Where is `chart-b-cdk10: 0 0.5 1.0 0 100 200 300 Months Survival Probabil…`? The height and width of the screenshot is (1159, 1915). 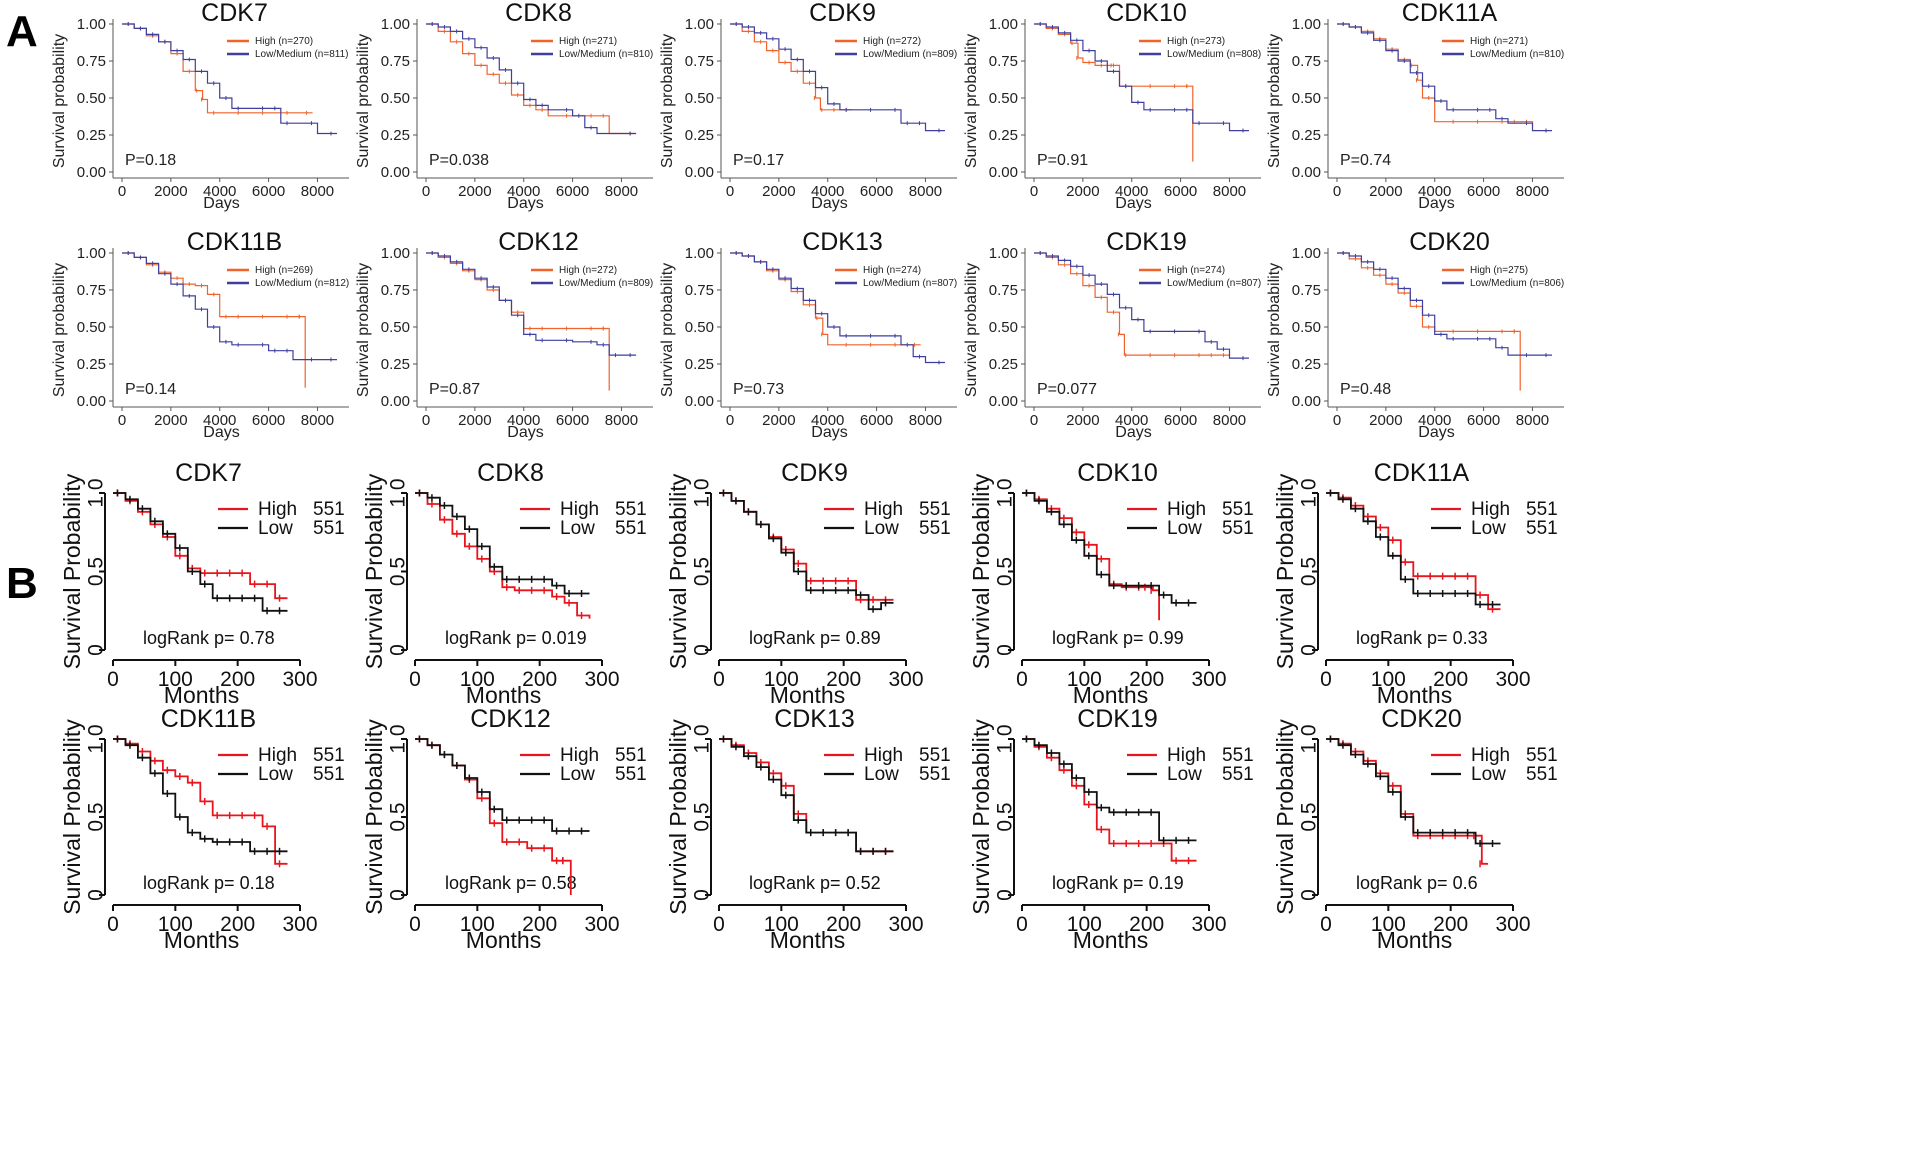
chart-b-cdk10: 0 0.5 1.0 0 100 200 300 Months Survival Probabil… is located at coordinates (1111, 583).